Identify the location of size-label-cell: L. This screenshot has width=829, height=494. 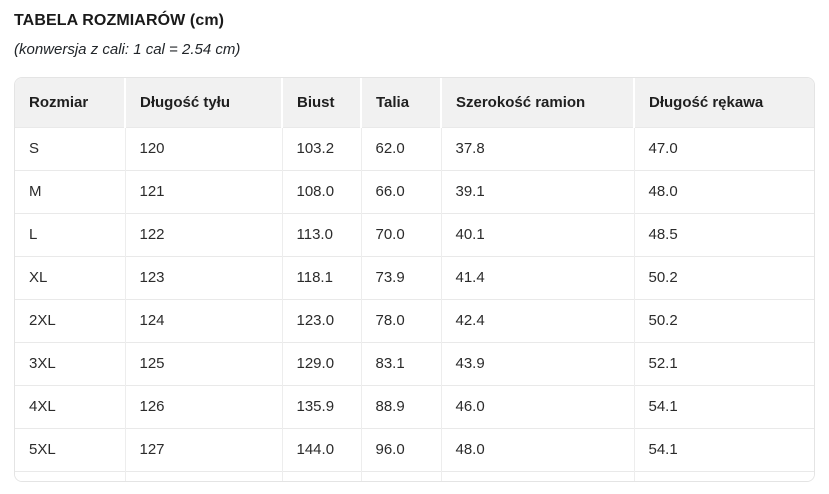
(70, 234).